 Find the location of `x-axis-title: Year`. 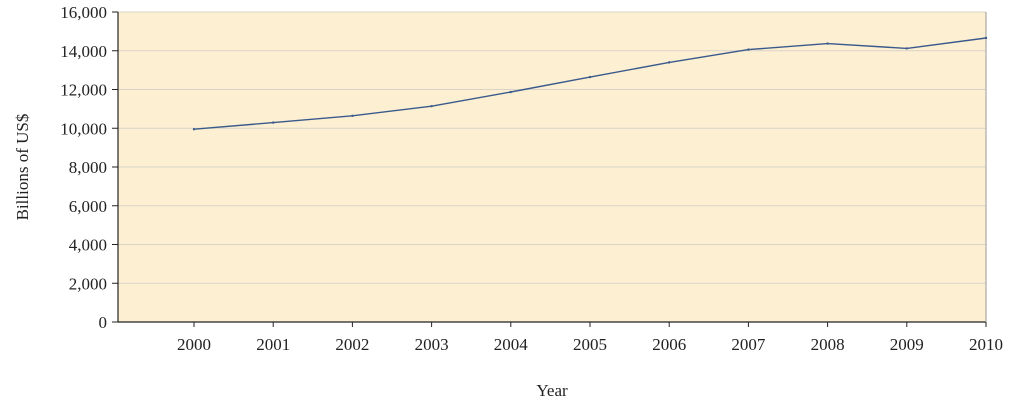

x-axis-title: Year is located at coordinates (552, 390).